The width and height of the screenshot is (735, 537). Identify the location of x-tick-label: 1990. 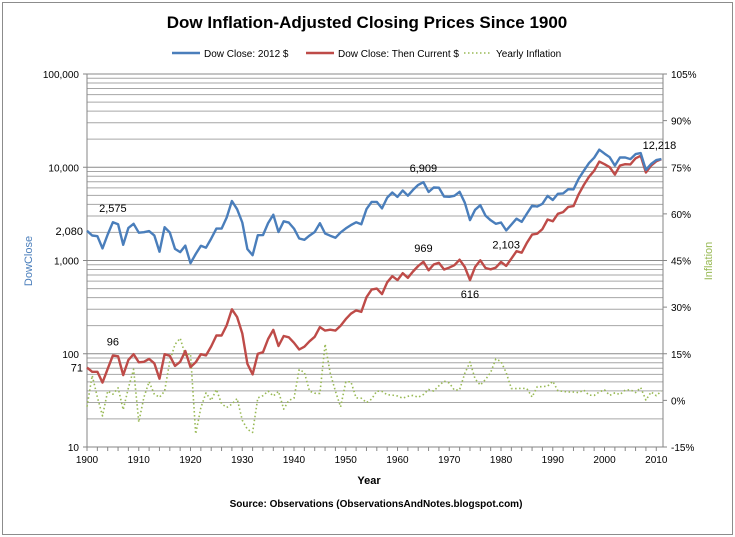
(553, 460).